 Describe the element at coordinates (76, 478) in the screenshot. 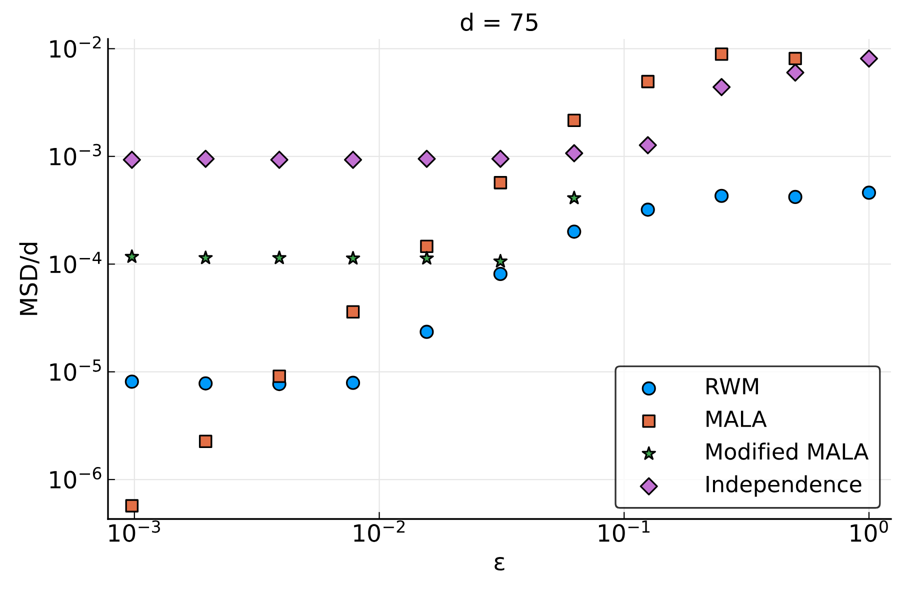

I see `y-tick-label: 10$^{−6}$` at that location.